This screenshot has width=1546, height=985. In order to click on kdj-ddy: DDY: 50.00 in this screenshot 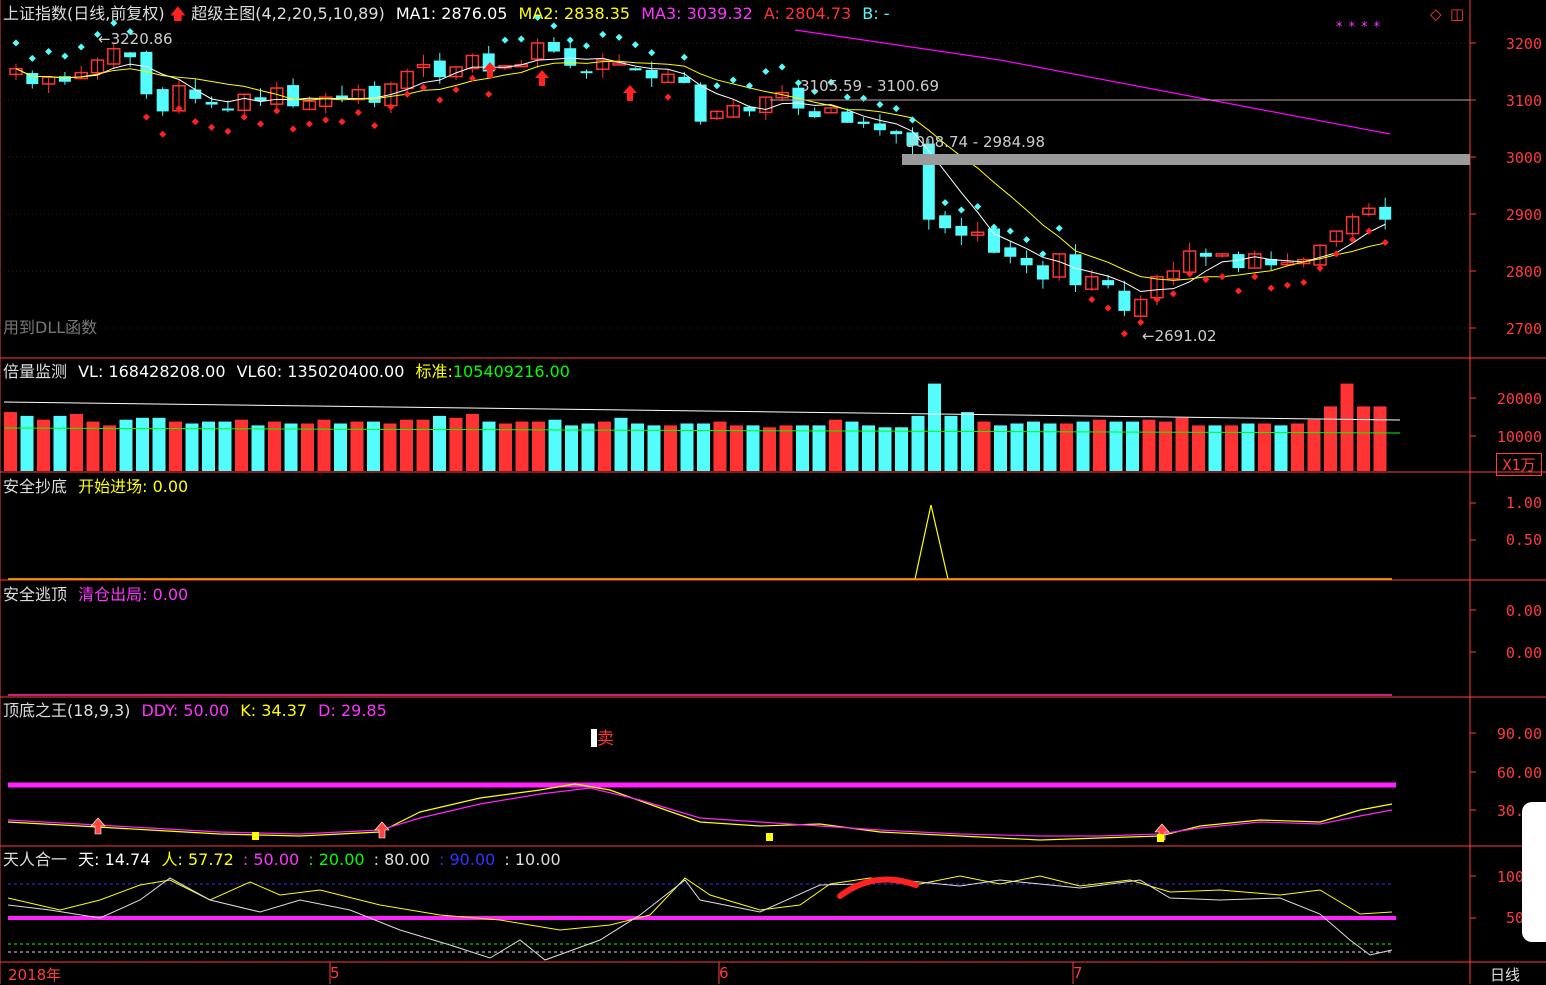, I will do `click(185, 710)`.